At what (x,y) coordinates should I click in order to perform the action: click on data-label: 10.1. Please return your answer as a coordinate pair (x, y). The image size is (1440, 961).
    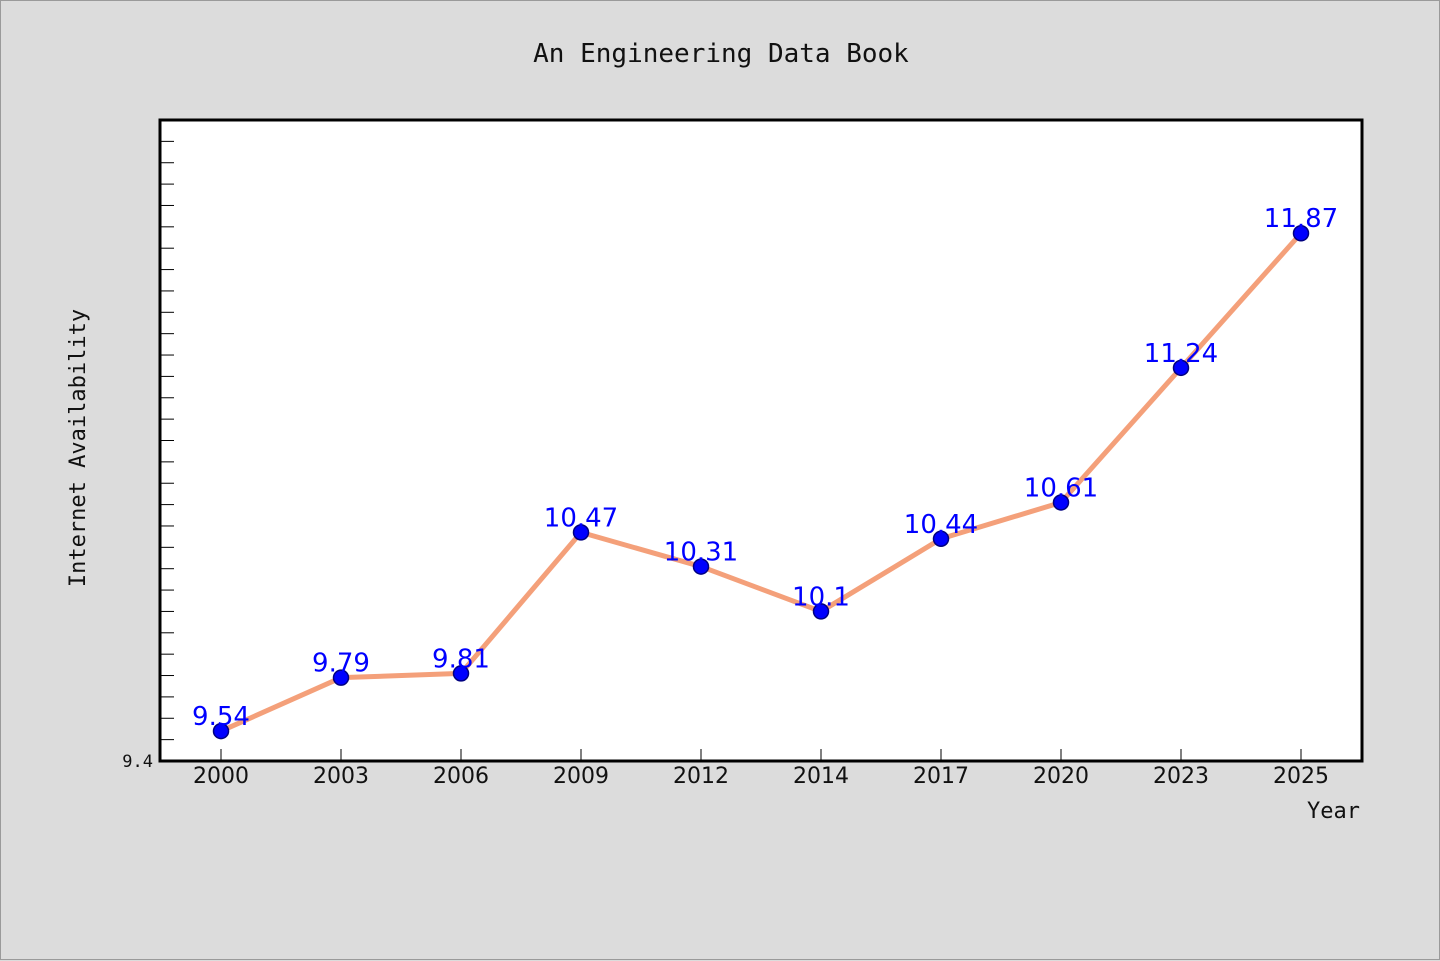
    Looking at the image, I should click on (821, 597).